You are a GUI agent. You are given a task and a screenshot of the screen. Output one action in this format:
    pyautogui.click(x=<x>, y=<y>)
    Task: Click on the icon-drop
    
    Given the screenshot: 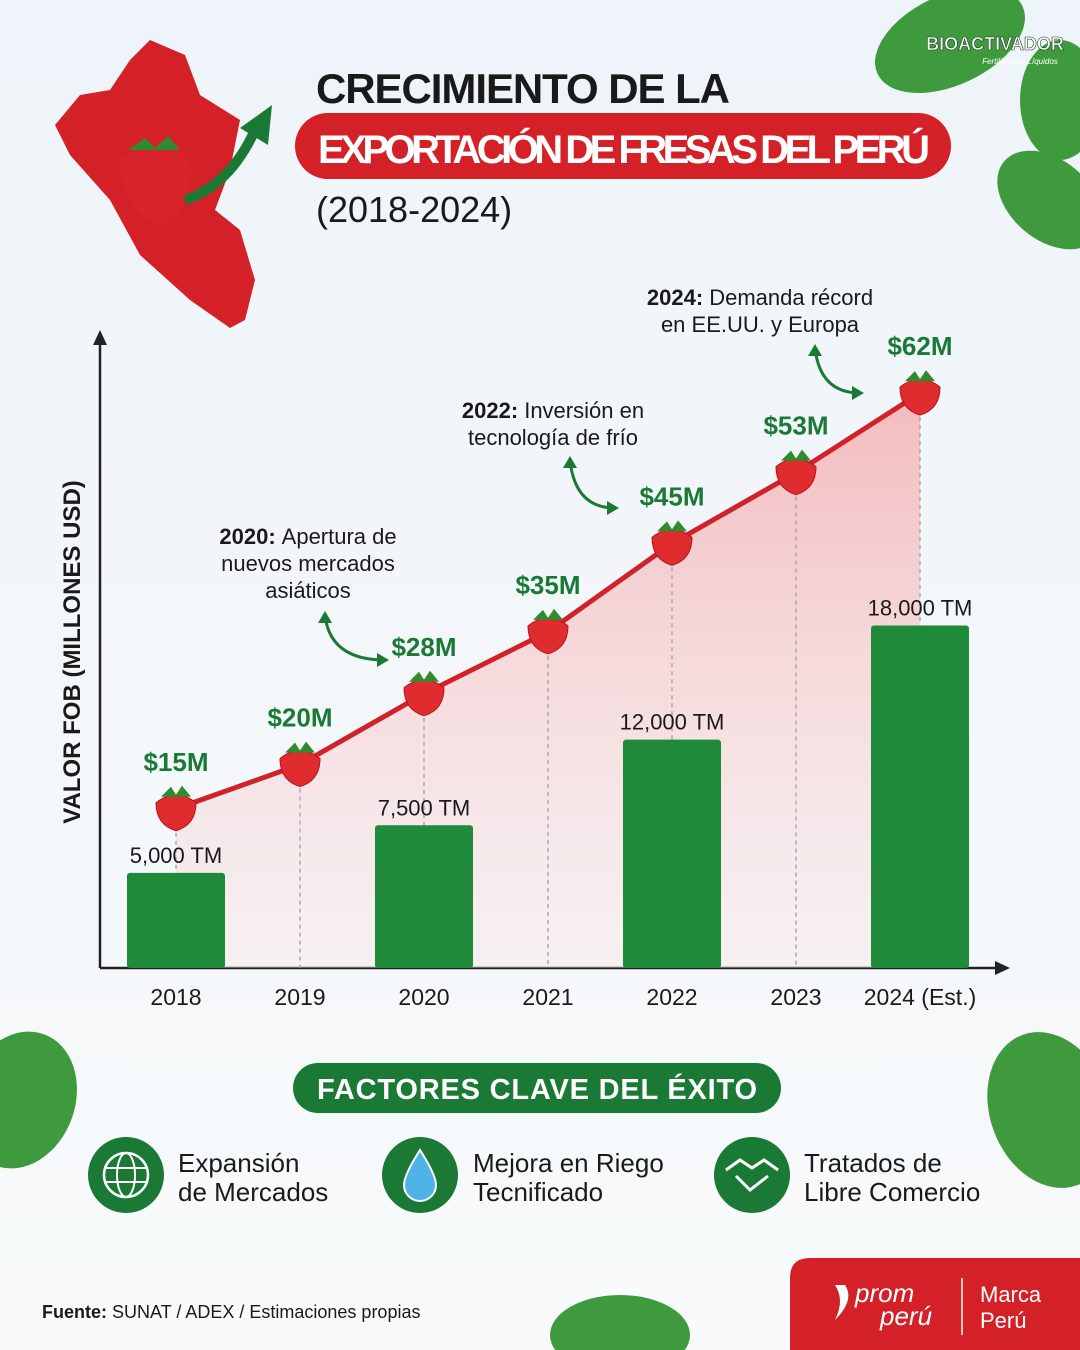 What is the action you would take?
    pyautogui.click(x=420, y=1175)
    